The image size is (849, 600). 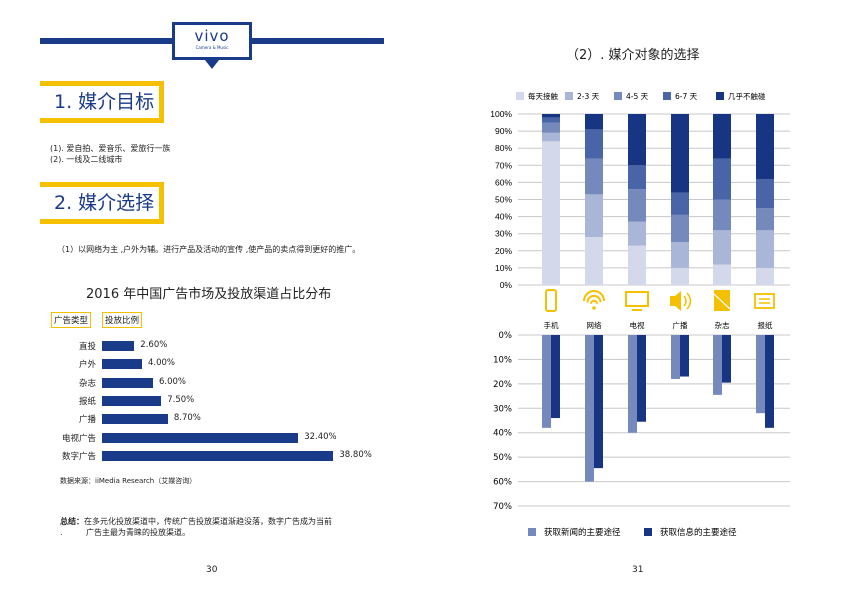 What do you see at coordinates (503, 217) in the screenshot?
I see `y-tick-label: 40%` at bounding box center [503, 217].